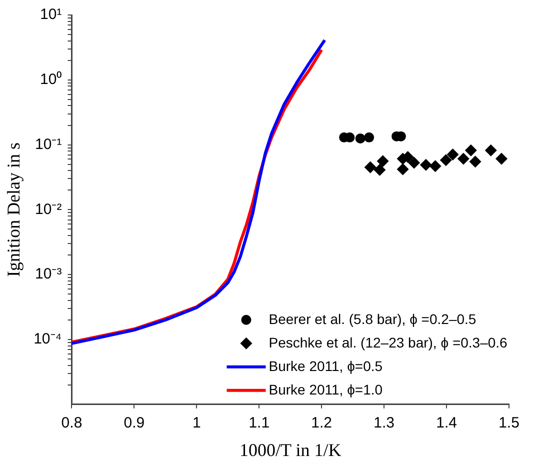 This screenshot has height=472, width=533. What do you see at coordinates (325, 389) in the screenshot?
I see `legend-label: Burke 2011, ϕ=1.0` at bounding box center [325, 389].